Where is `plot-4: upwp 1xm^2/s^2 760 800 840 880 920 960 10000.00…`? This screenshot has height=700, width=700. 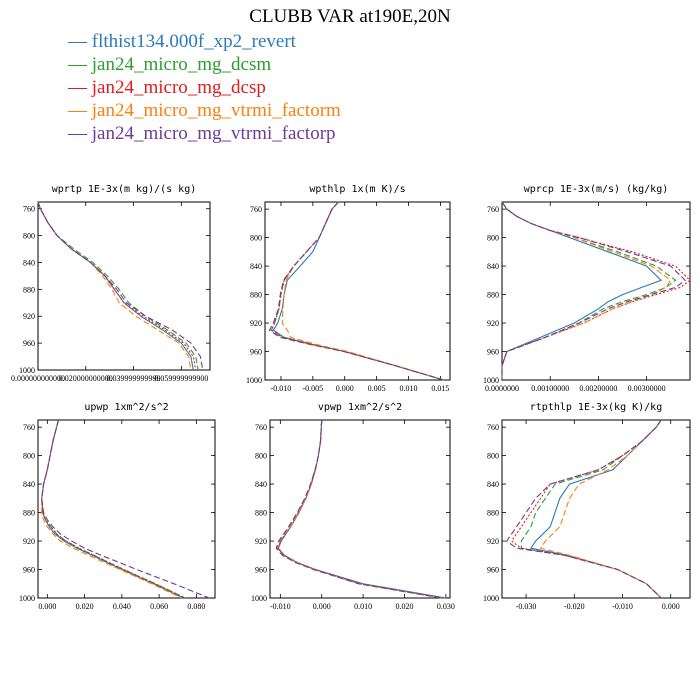
plot-4: upwp 1xm^2/s^2 760 800 840 880 920 960 10000.00… is located at coordinates (117, 506).